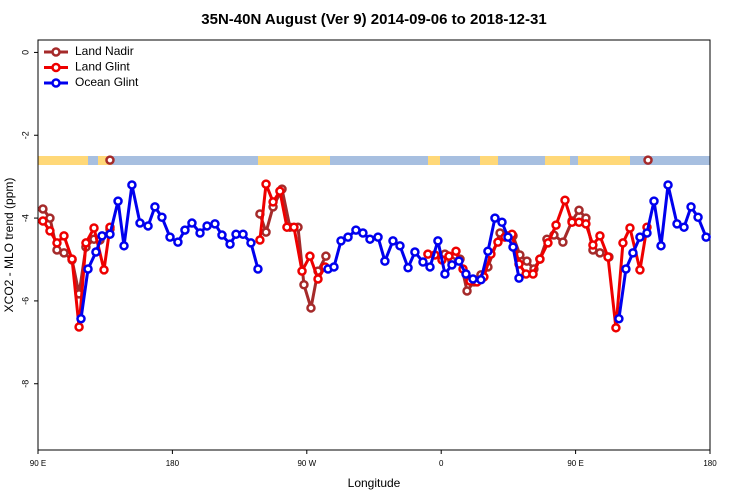  Describe the element at coordinates (25, 301) in the screenshot. I see `y-tick-label: -6` at that location.